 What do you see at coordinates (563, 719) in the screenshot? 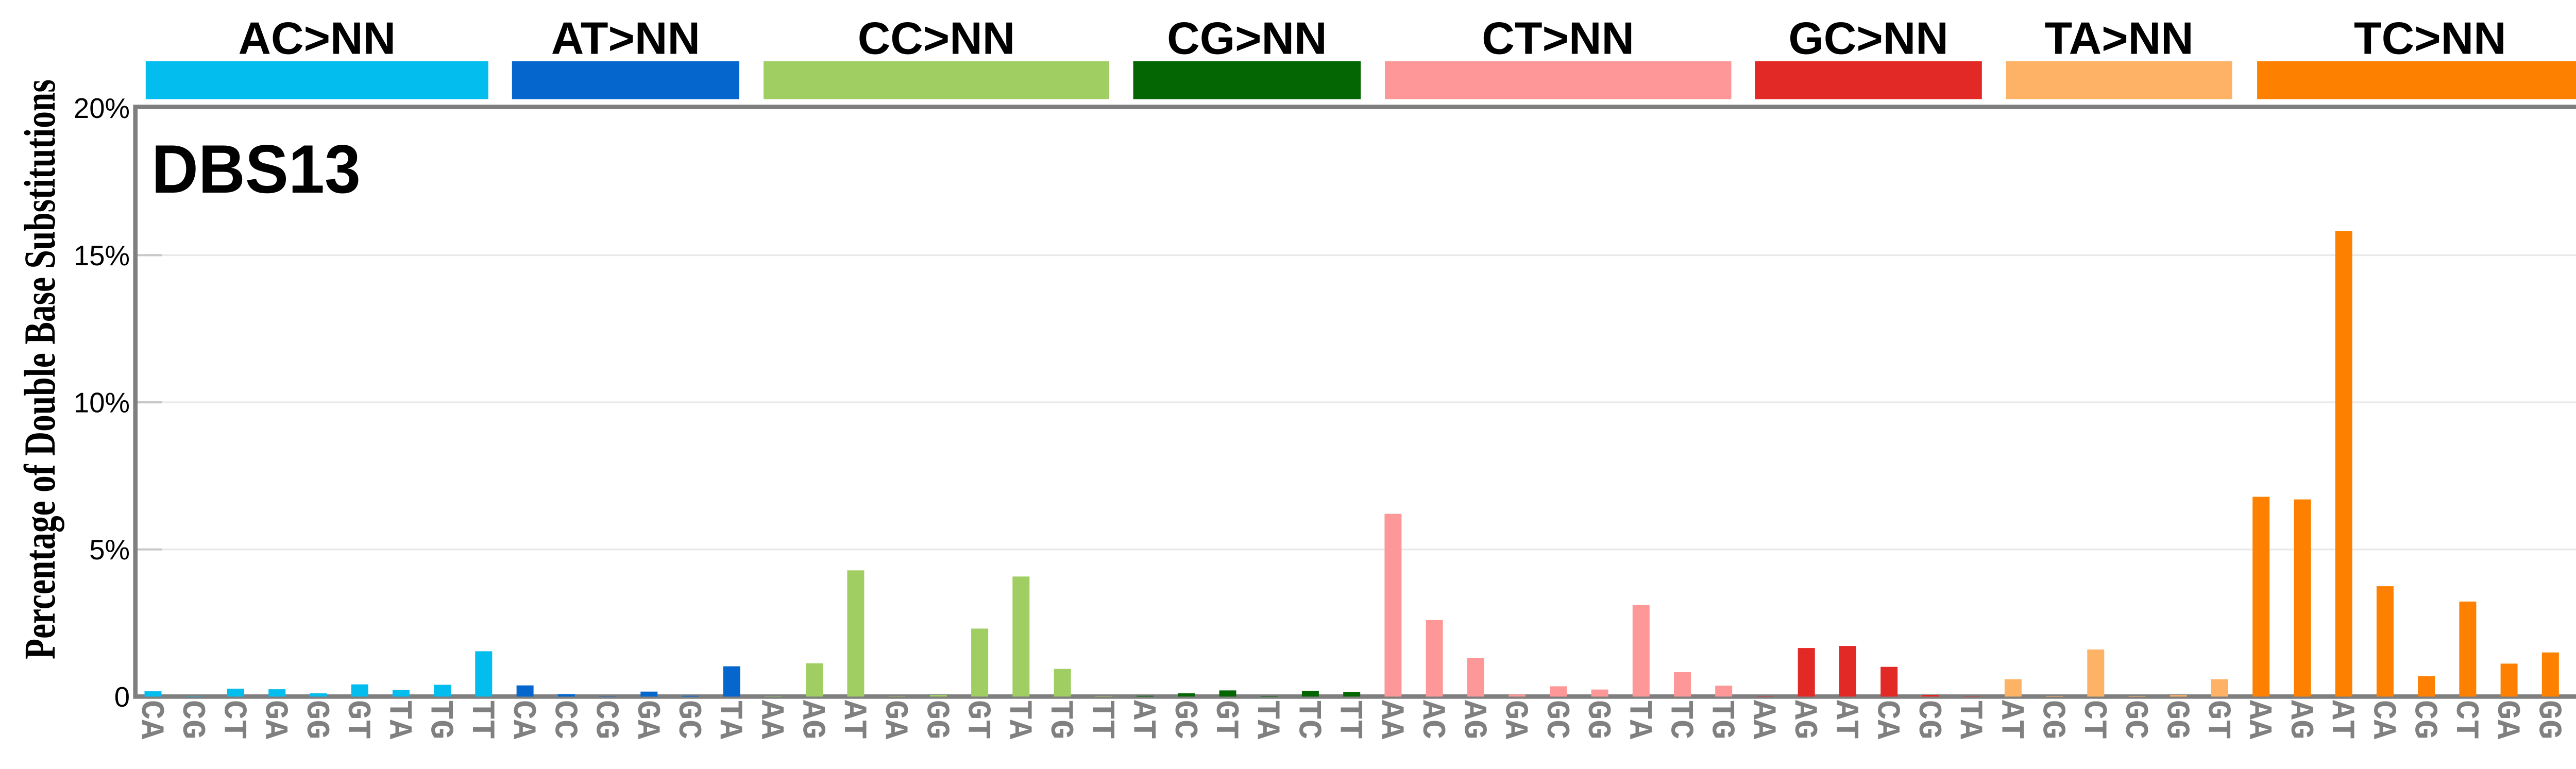
I see `svg-text: CC` at bounding box center [563, 719].